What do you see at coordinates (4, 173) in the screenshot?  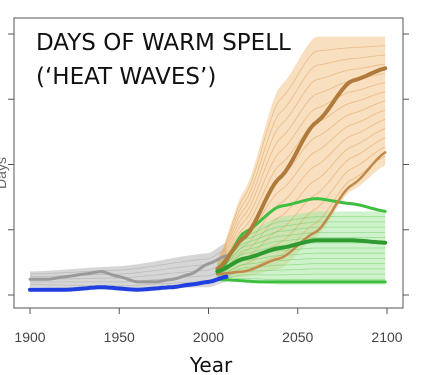 I see `y-axis-label: Days` at bounding box center [4, 173].